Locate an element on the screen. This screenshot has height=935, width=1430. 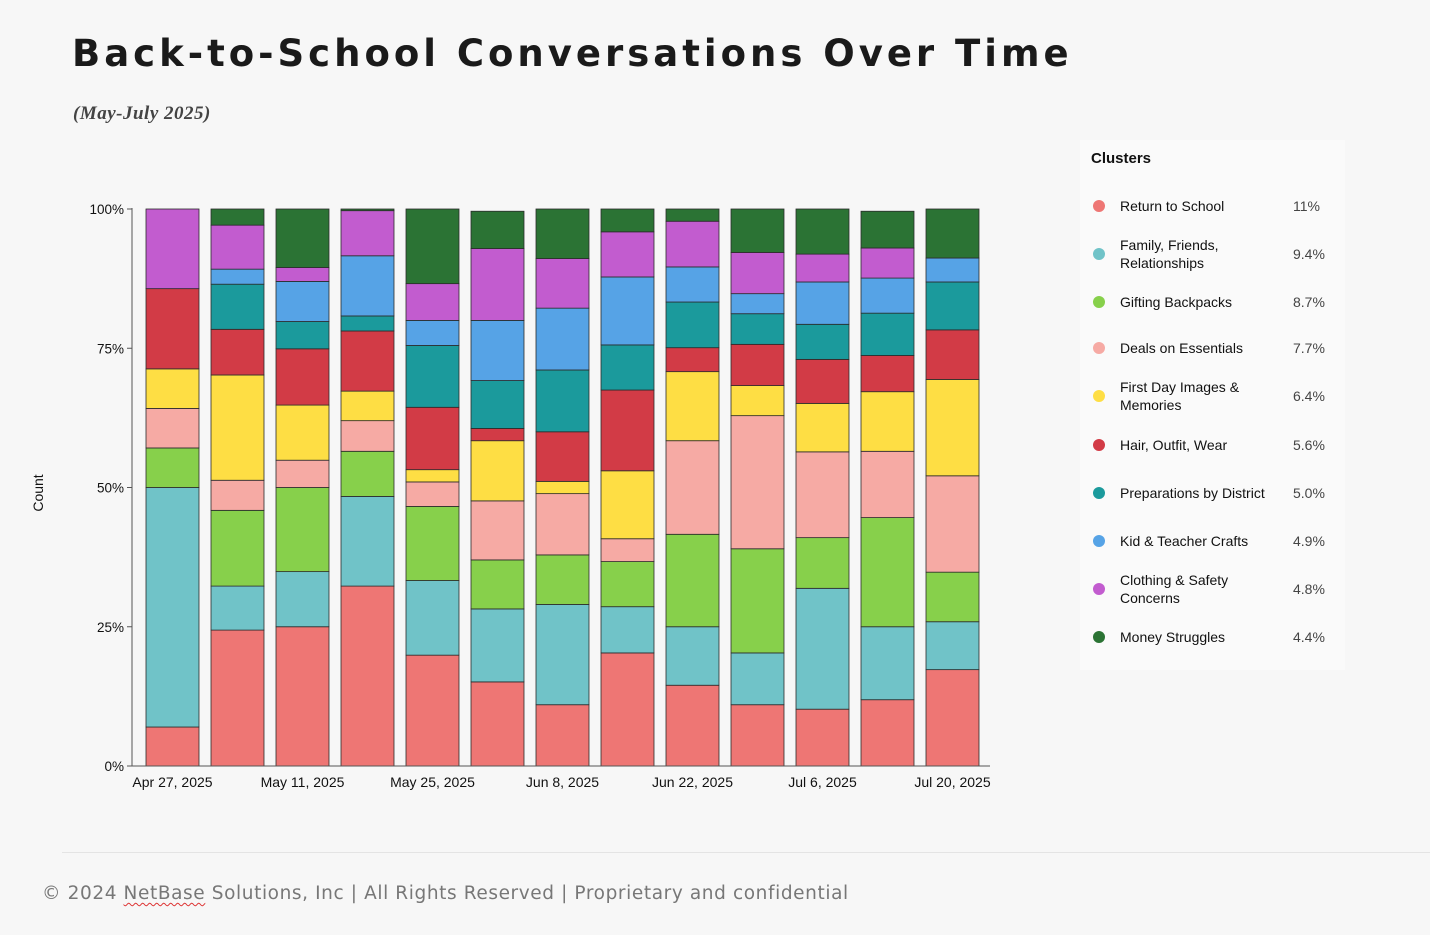
legend-label: Return to School is located at coordinates (1172, 206).